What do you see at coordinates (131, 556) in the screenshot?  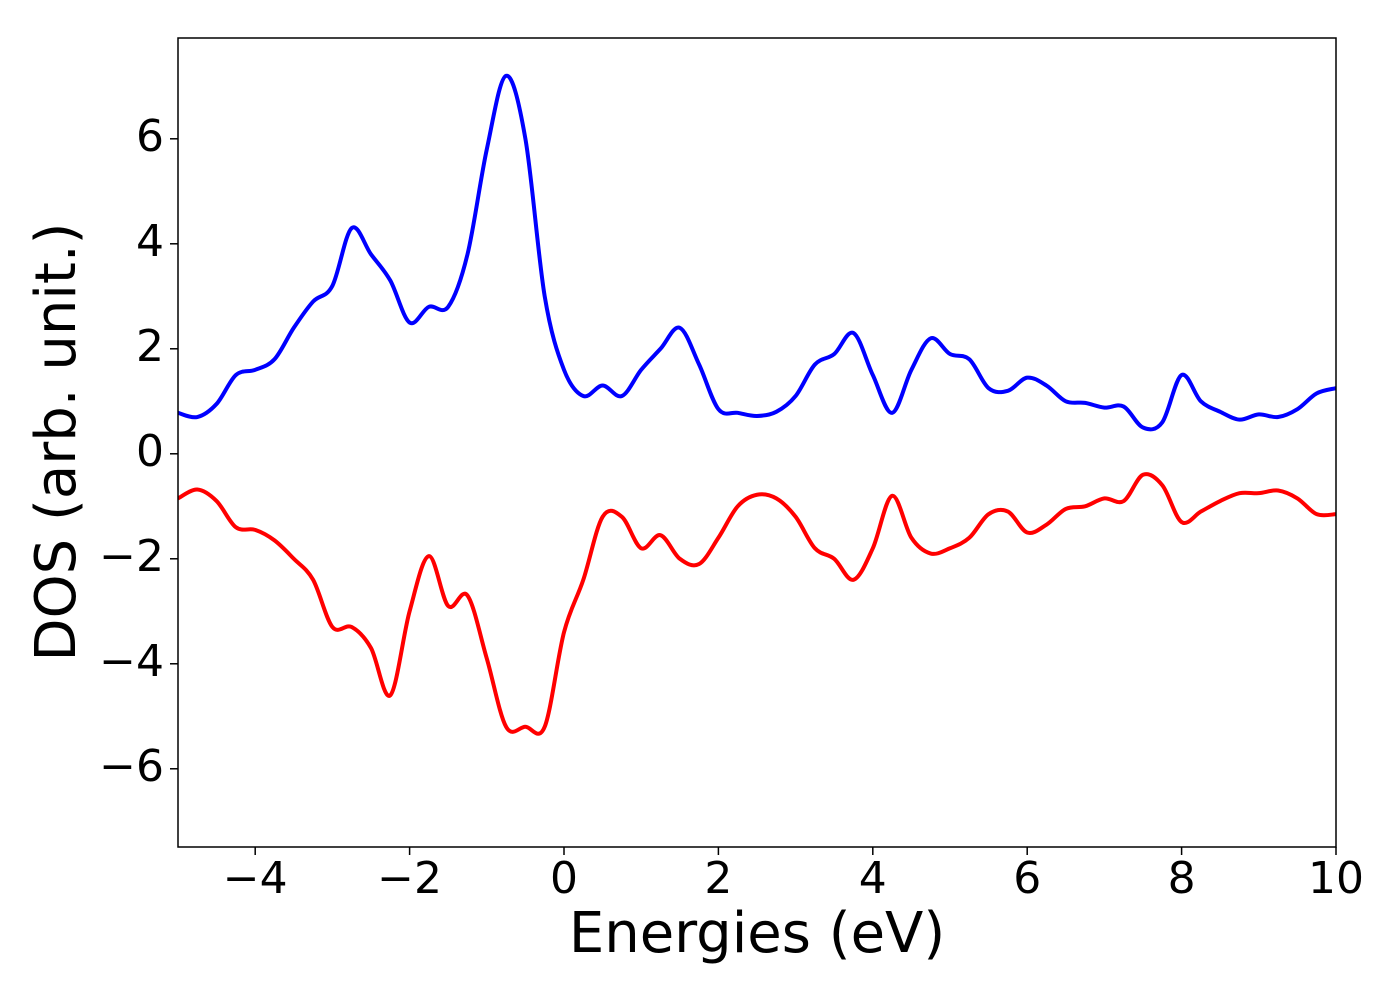 I see `y-tick-label: −2` at bounding box center [131, 556].